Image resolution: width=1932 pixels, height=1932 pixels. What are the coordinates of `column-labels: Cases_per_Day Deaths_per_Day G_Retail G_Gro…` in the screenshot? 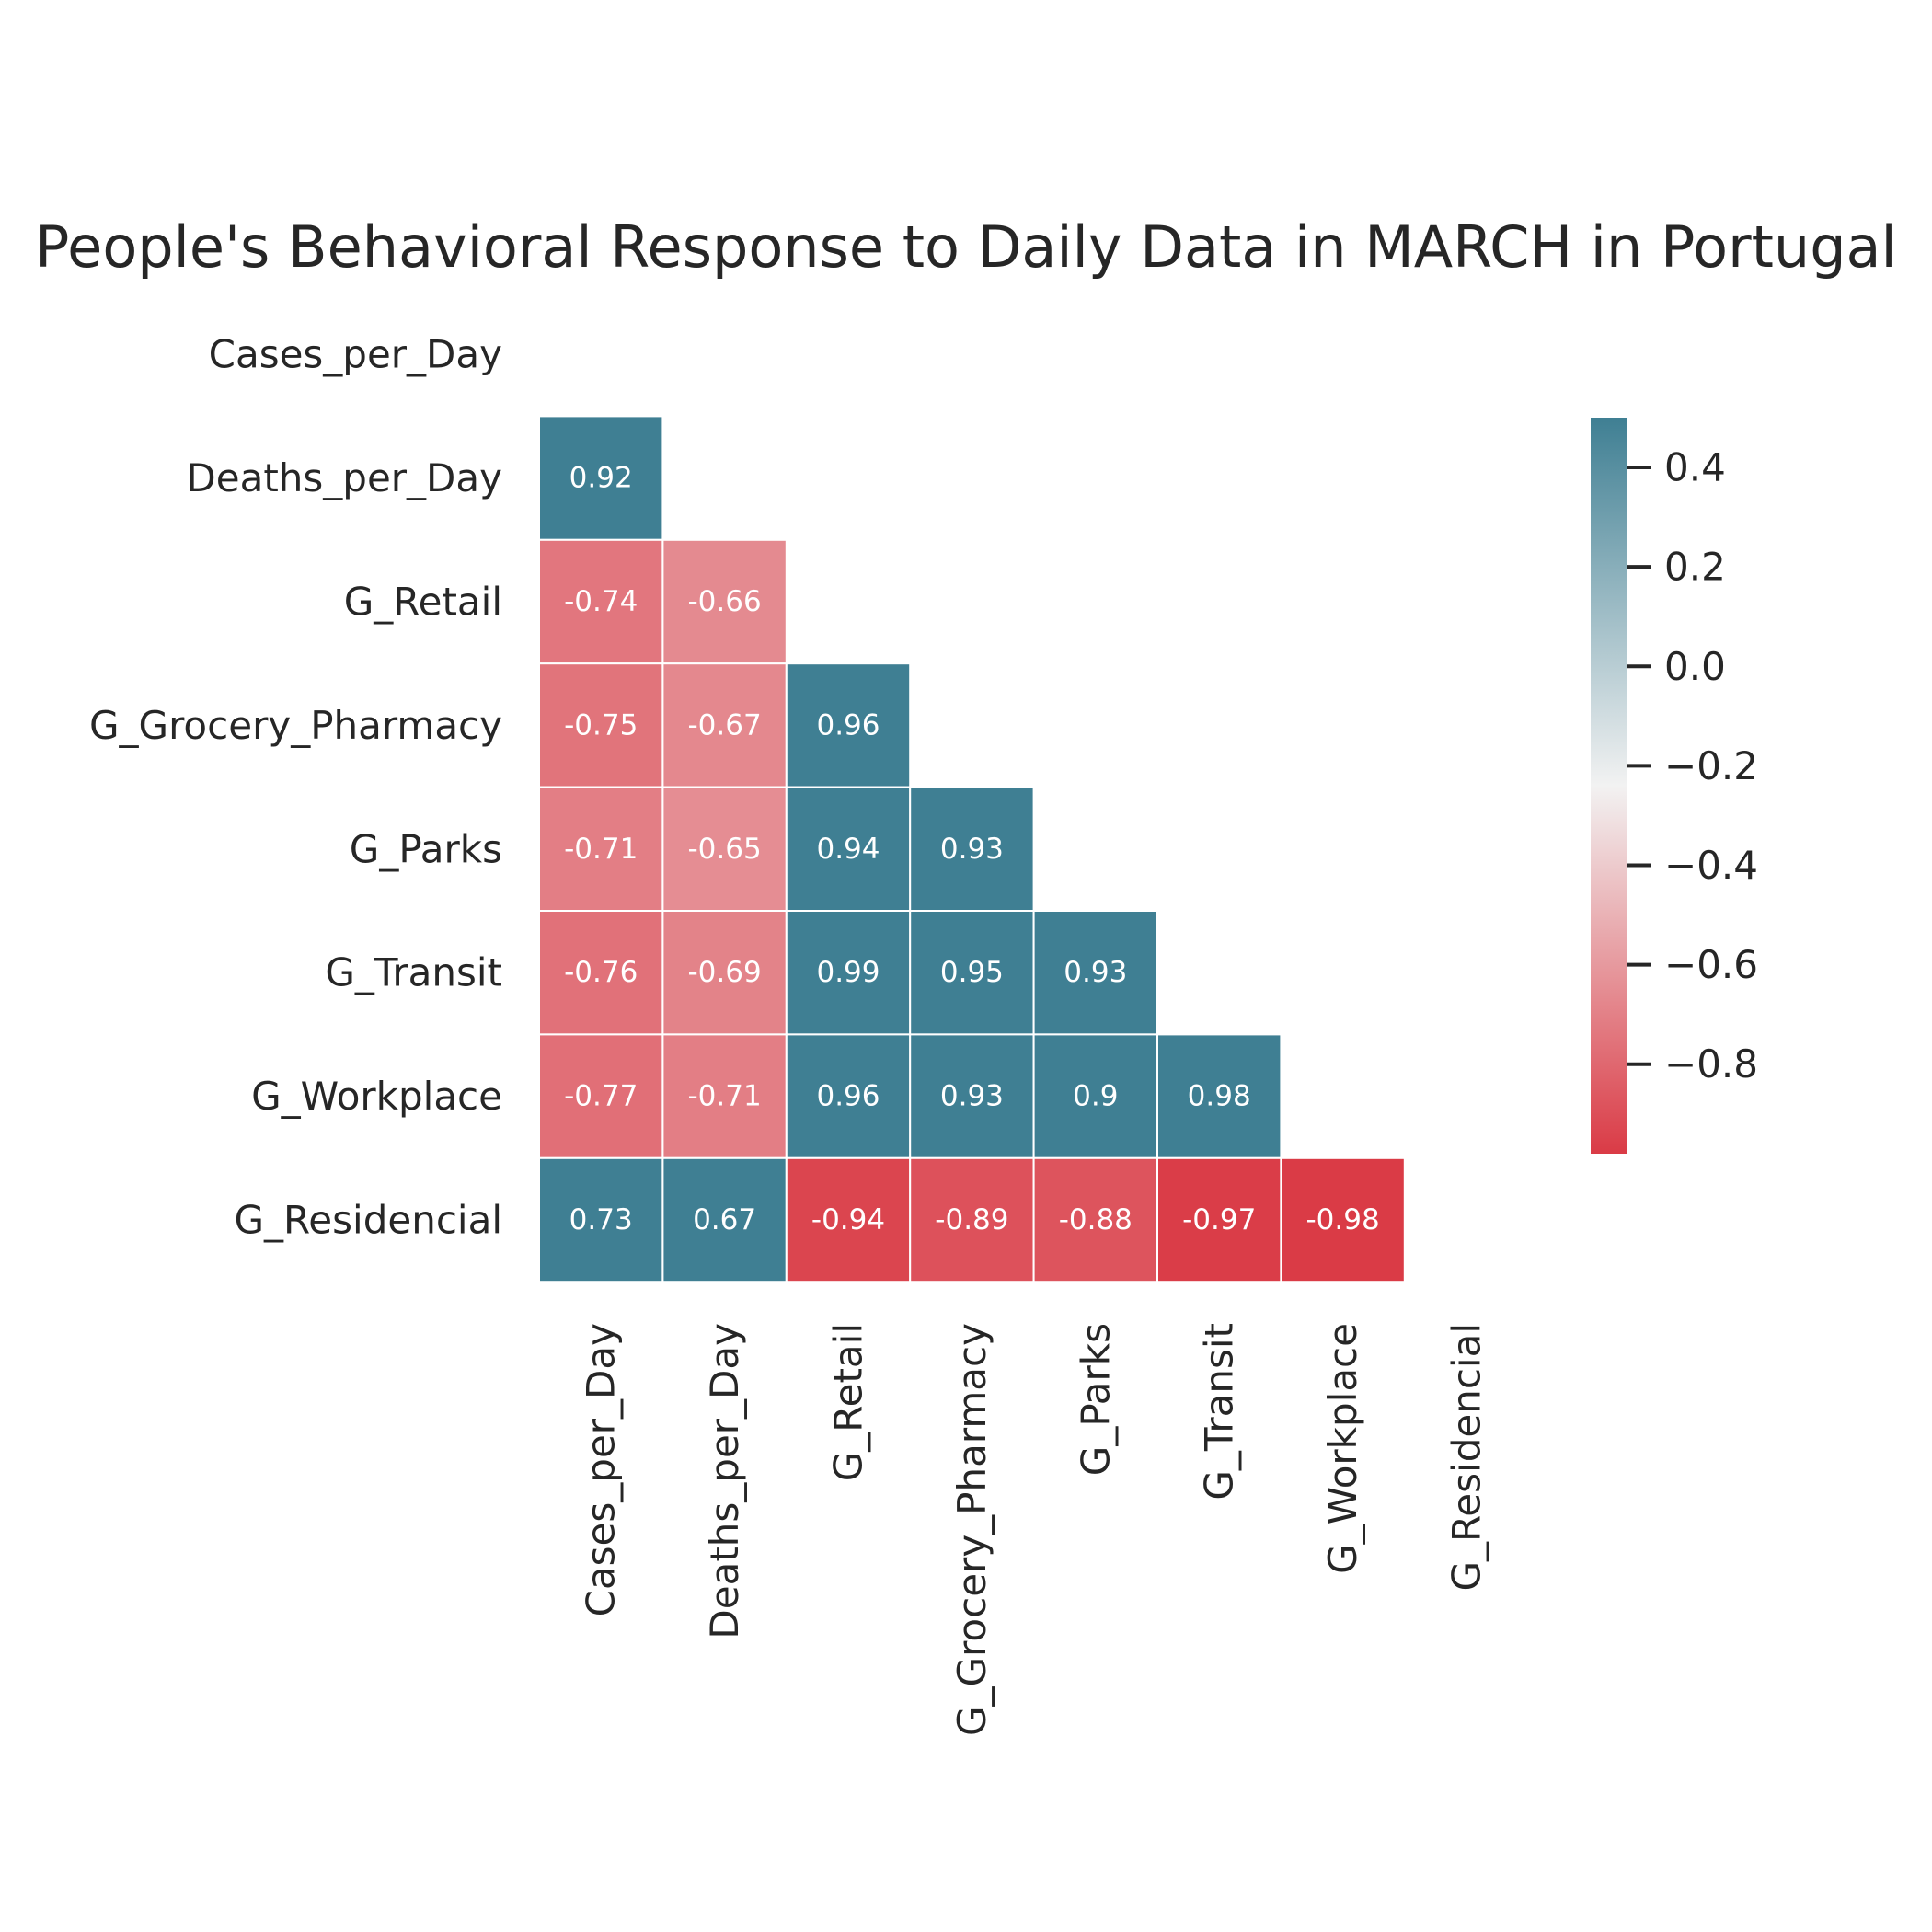 It's located at (1034, 1529).